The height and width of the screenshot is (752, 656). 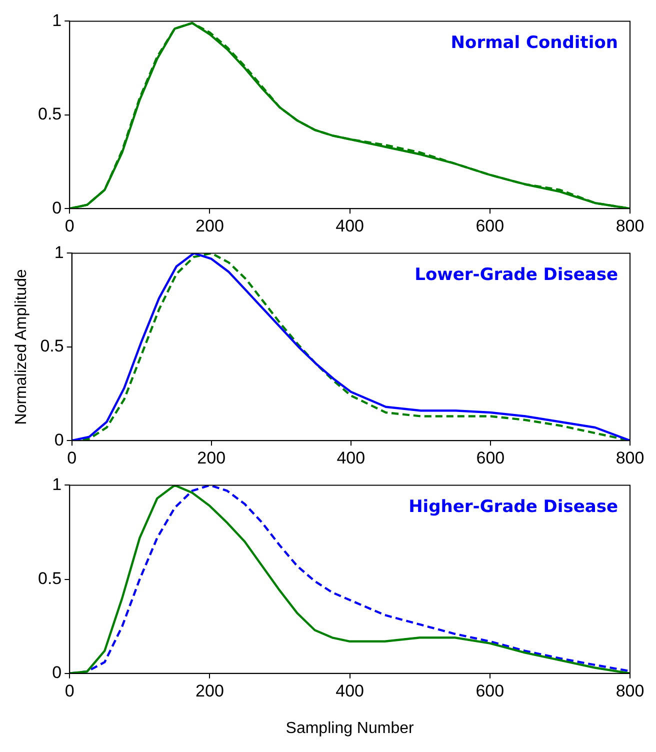 What do you see at coordinates (350, 728) in the screenshot?
I see `x-axis-title: Sampling Number` at bounding box center [350, 728].